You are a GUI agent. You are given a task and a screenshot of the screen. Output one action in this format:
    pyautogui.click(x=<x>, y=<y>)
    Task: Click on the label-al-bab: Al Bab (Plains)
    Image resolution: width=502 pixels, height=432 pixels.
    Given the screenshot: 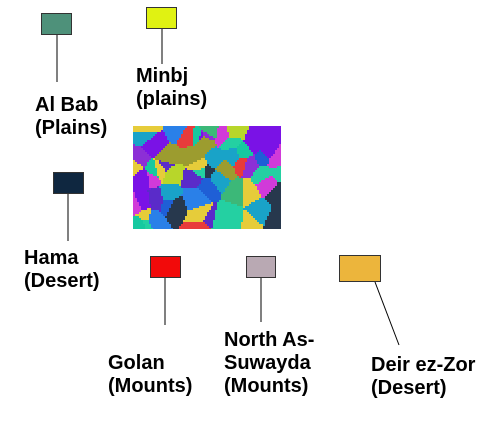 What is the action you would take?
    pyautogui.click(x=71, y=117)
    